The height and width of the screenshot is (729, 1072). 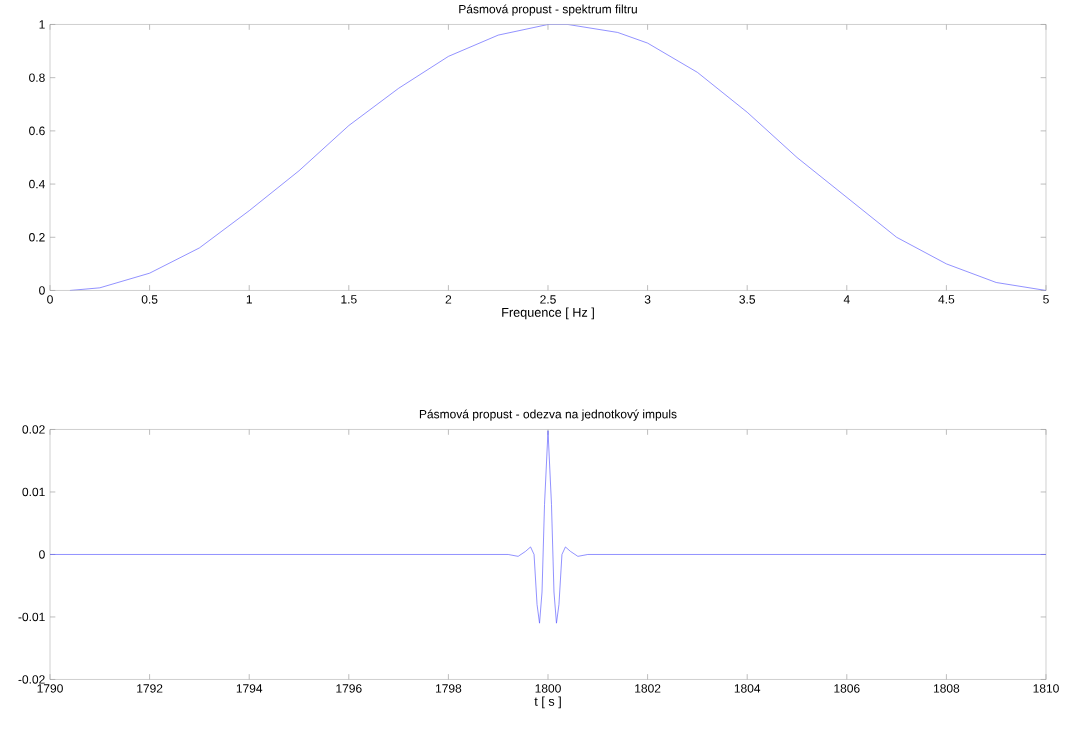 What do you see at coordinates (349, 299) in the screenshot?
I see `x-tick-label: 1.5` at bounding box center [349, 299].